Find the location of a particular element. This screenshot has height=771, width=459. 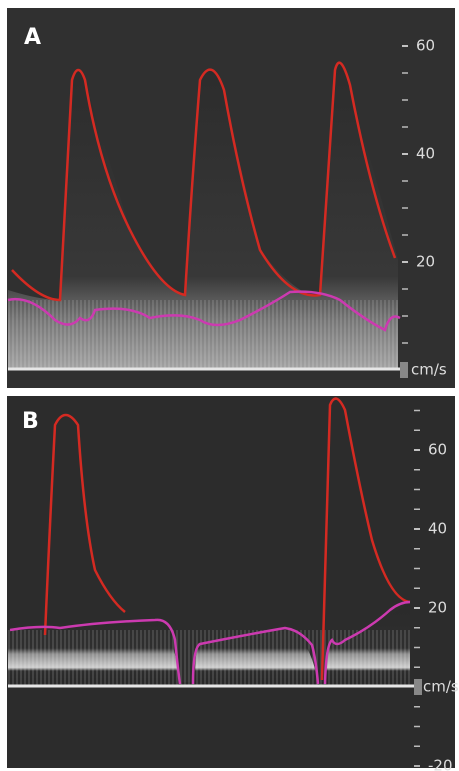

axes: 60 40 20 60 40 20 -20 is located at coordinates (427, 404).